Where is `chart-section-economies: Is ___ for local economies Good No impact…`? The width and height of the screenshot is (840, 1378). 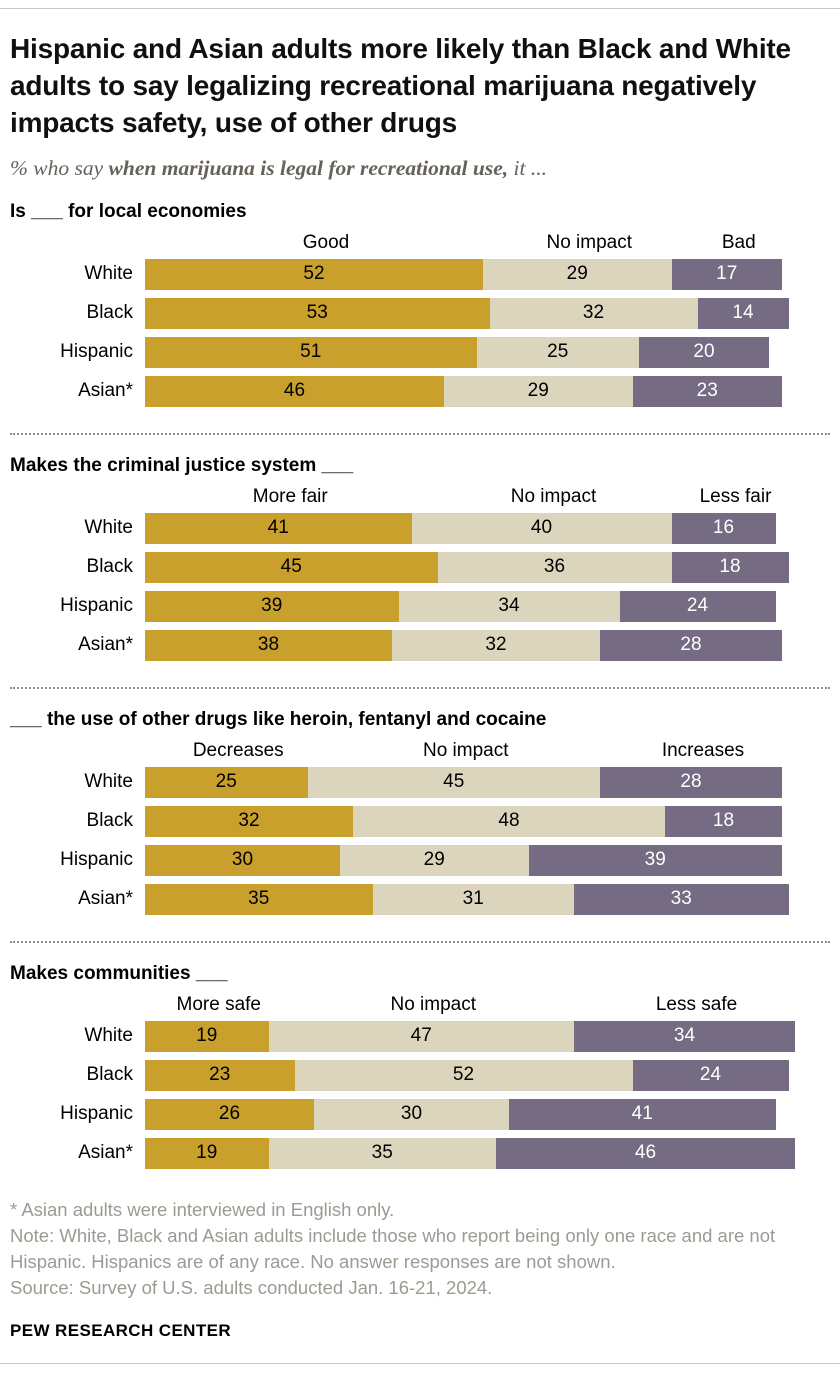 chart-section-economies: Is ___ for local economies Good No impact… is located at coordinates (420, 304).